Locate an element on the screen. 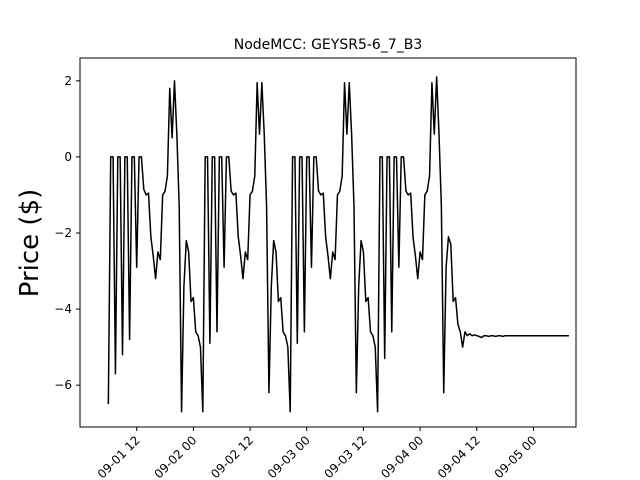 The width and height of the screenshot is (640, 480). x-tick-label: 09-01 12 is located at coordinates (119, 456).